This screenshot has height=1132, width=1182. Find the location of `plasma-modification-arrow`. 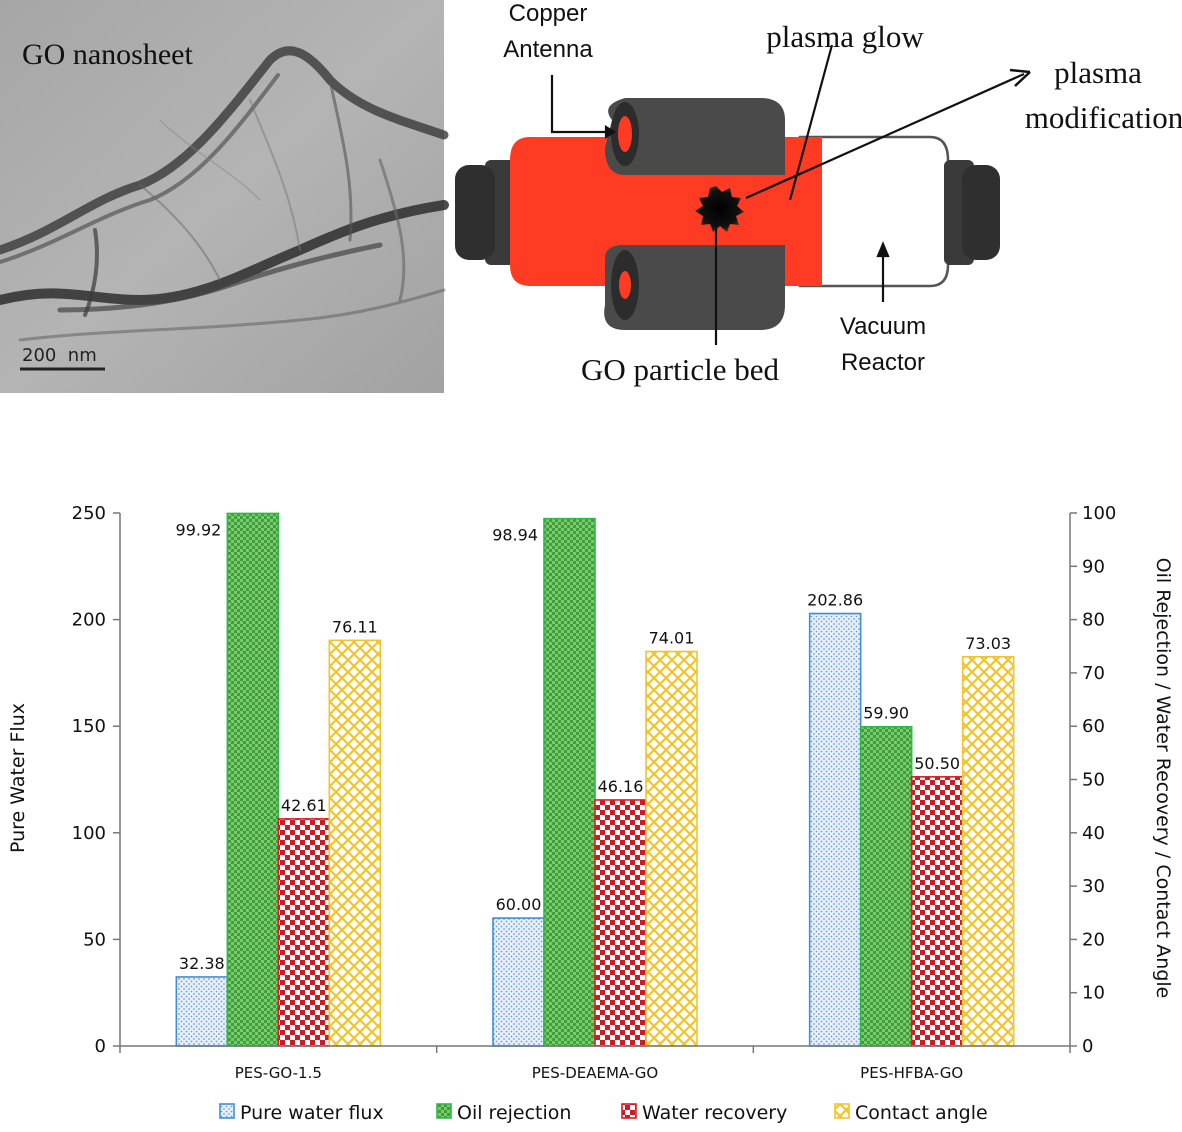

plasma-modification-arrow is located at coordinates (885, 136).